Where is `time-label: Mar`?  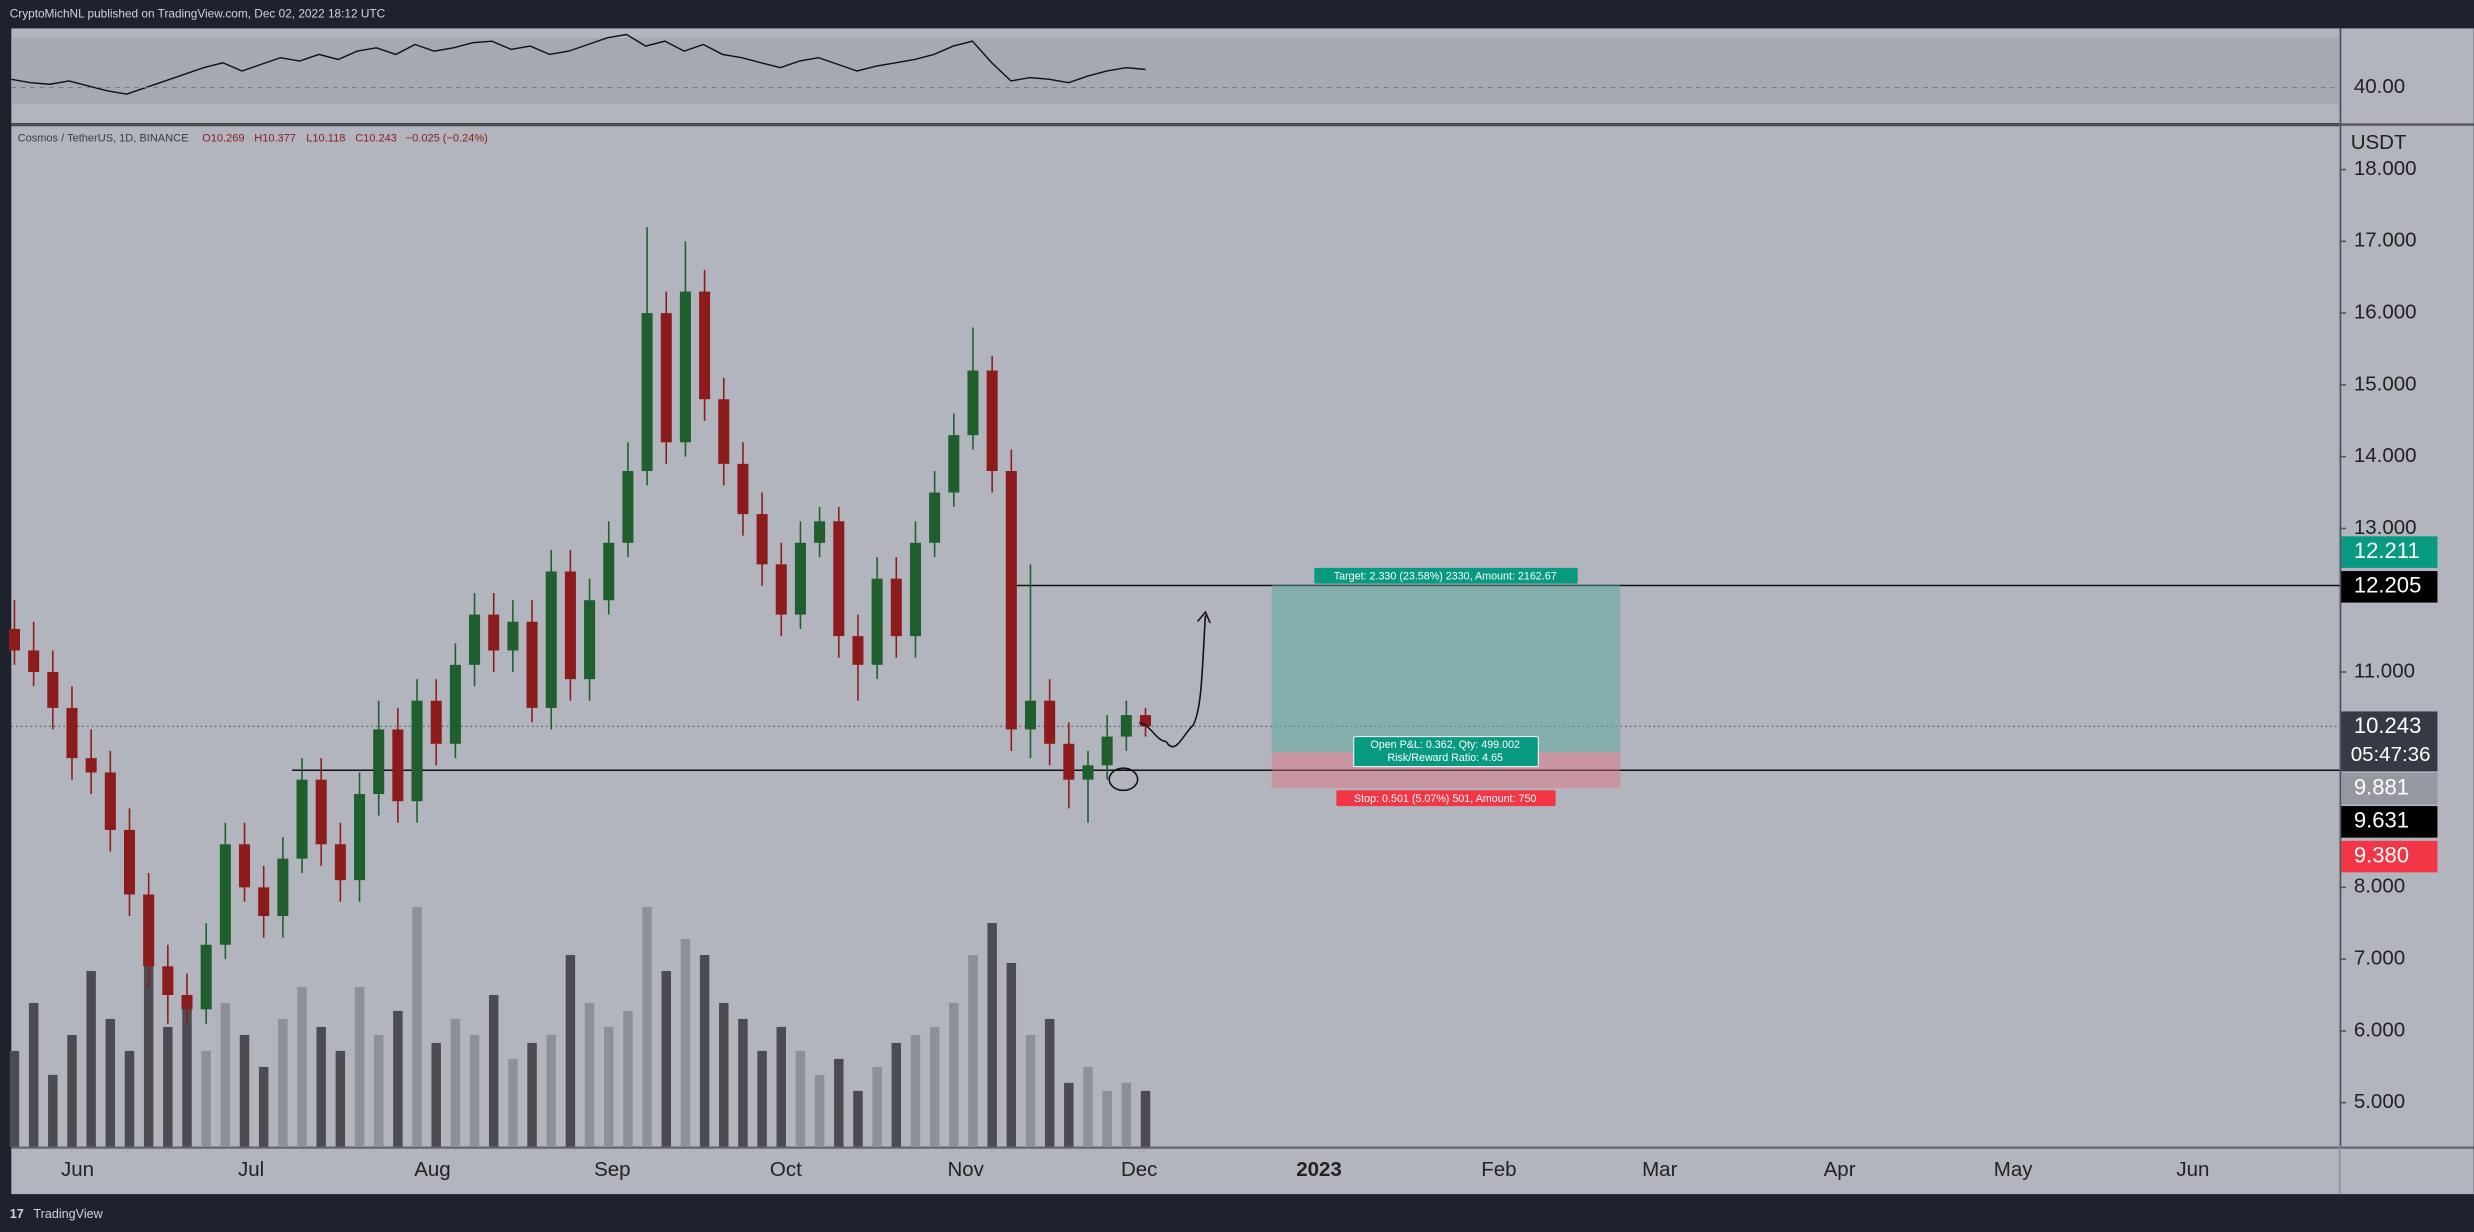
time-label: Mar is located at coordinates (1659, 1169).